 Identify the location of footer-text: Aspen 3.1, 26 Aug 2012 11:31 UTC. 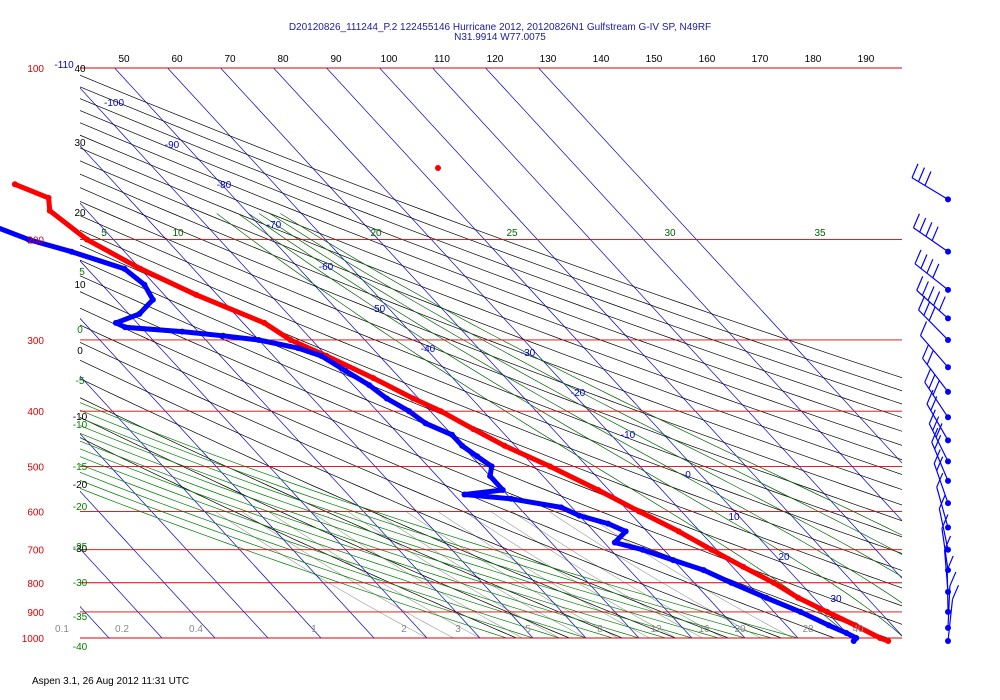
(111, 681).